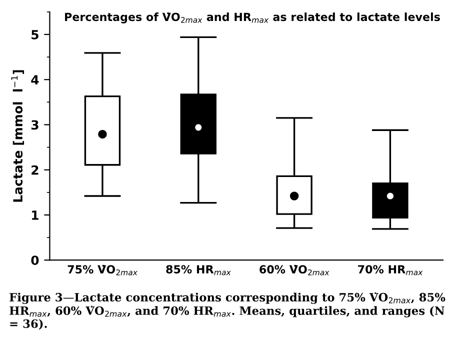  What do you see at coordinates (198, 270) in the screenshot?
I see `x-tick-label: 85% HR$_{max}$` at bounding box center [198, 270].